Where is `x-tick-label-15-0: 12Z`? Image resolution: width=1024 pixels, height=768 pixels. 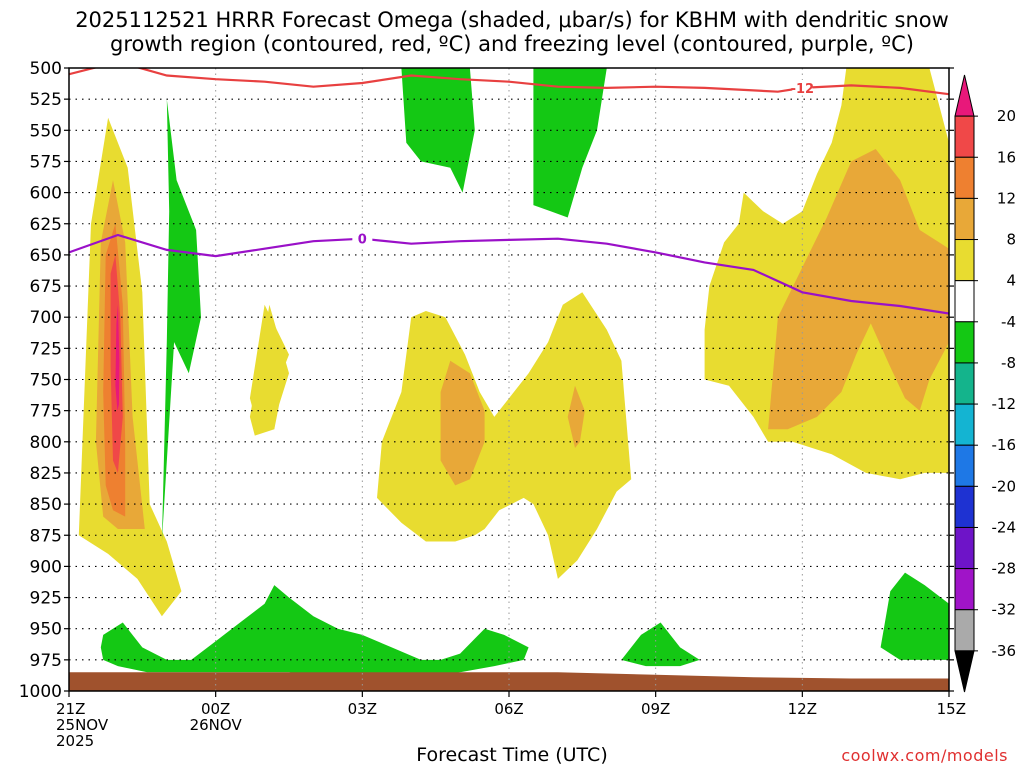
x-tick-label-15-0: 12Z is located at coordinates (802, 709).